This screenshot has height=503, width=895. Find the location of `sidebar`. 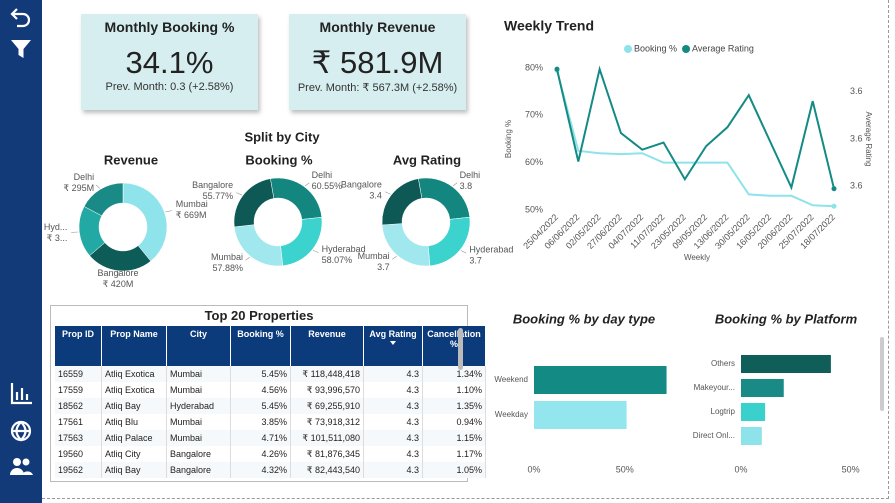

sidebar is located at coordinates (21, 251).